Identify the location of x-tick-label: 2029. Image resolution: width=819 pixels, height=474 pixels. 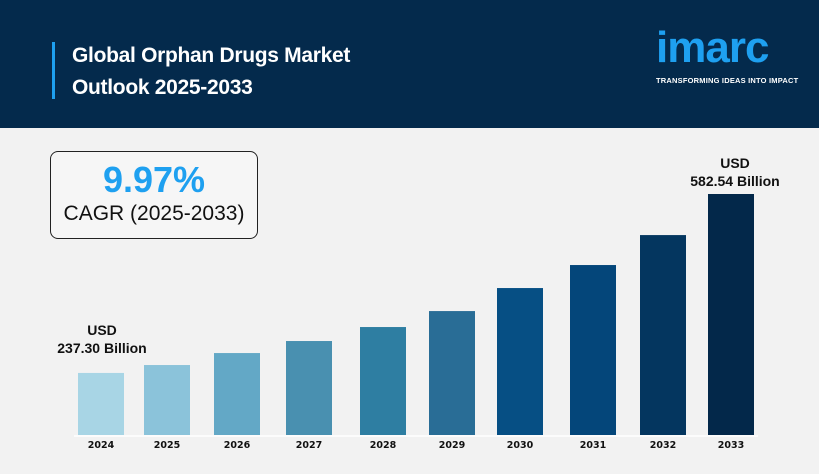
(452, 445).